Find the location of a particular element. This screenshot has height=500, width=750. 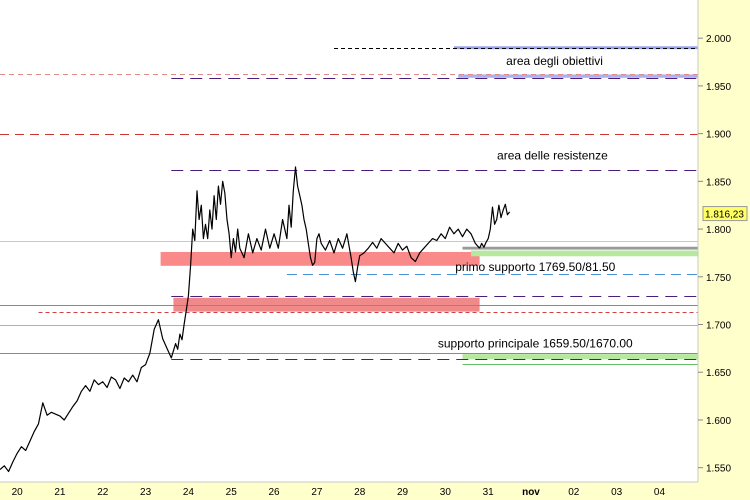

annotation-0: area degli obiettivi is located at coordinates (554, 61).